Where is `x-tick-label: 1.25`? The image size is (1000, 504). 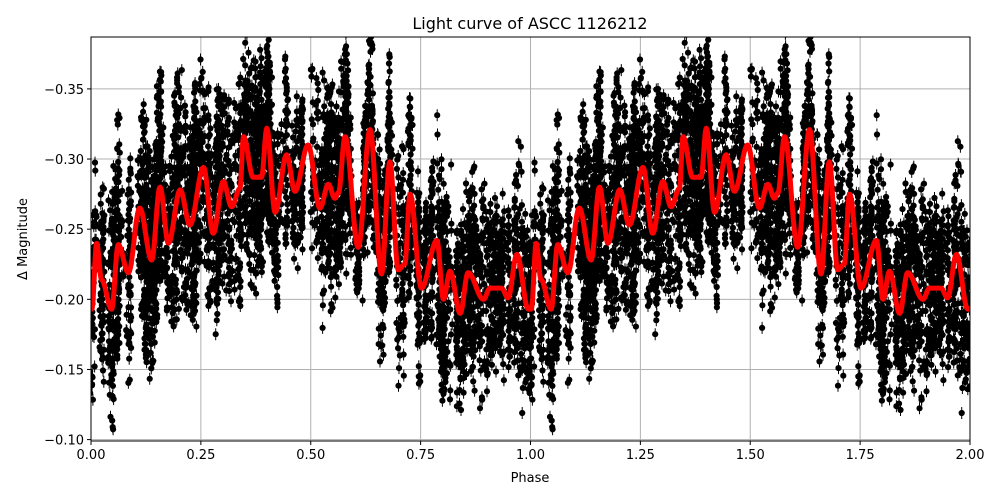
x-tick-label: 1.25 is located at coordinates (640, 455).